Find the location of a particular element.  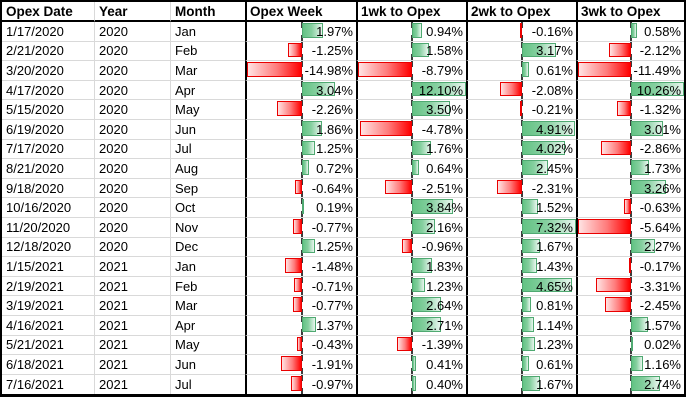

databar-cell-2wk-to-opex: 0.61% is located at coordinates (521, 365).